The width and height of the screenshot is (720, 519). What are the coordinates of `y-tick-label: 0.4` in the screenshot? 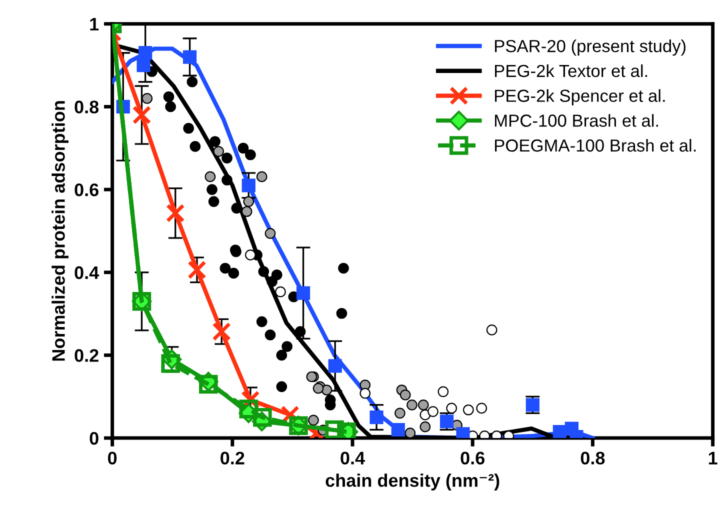 It's located at (87, 273).